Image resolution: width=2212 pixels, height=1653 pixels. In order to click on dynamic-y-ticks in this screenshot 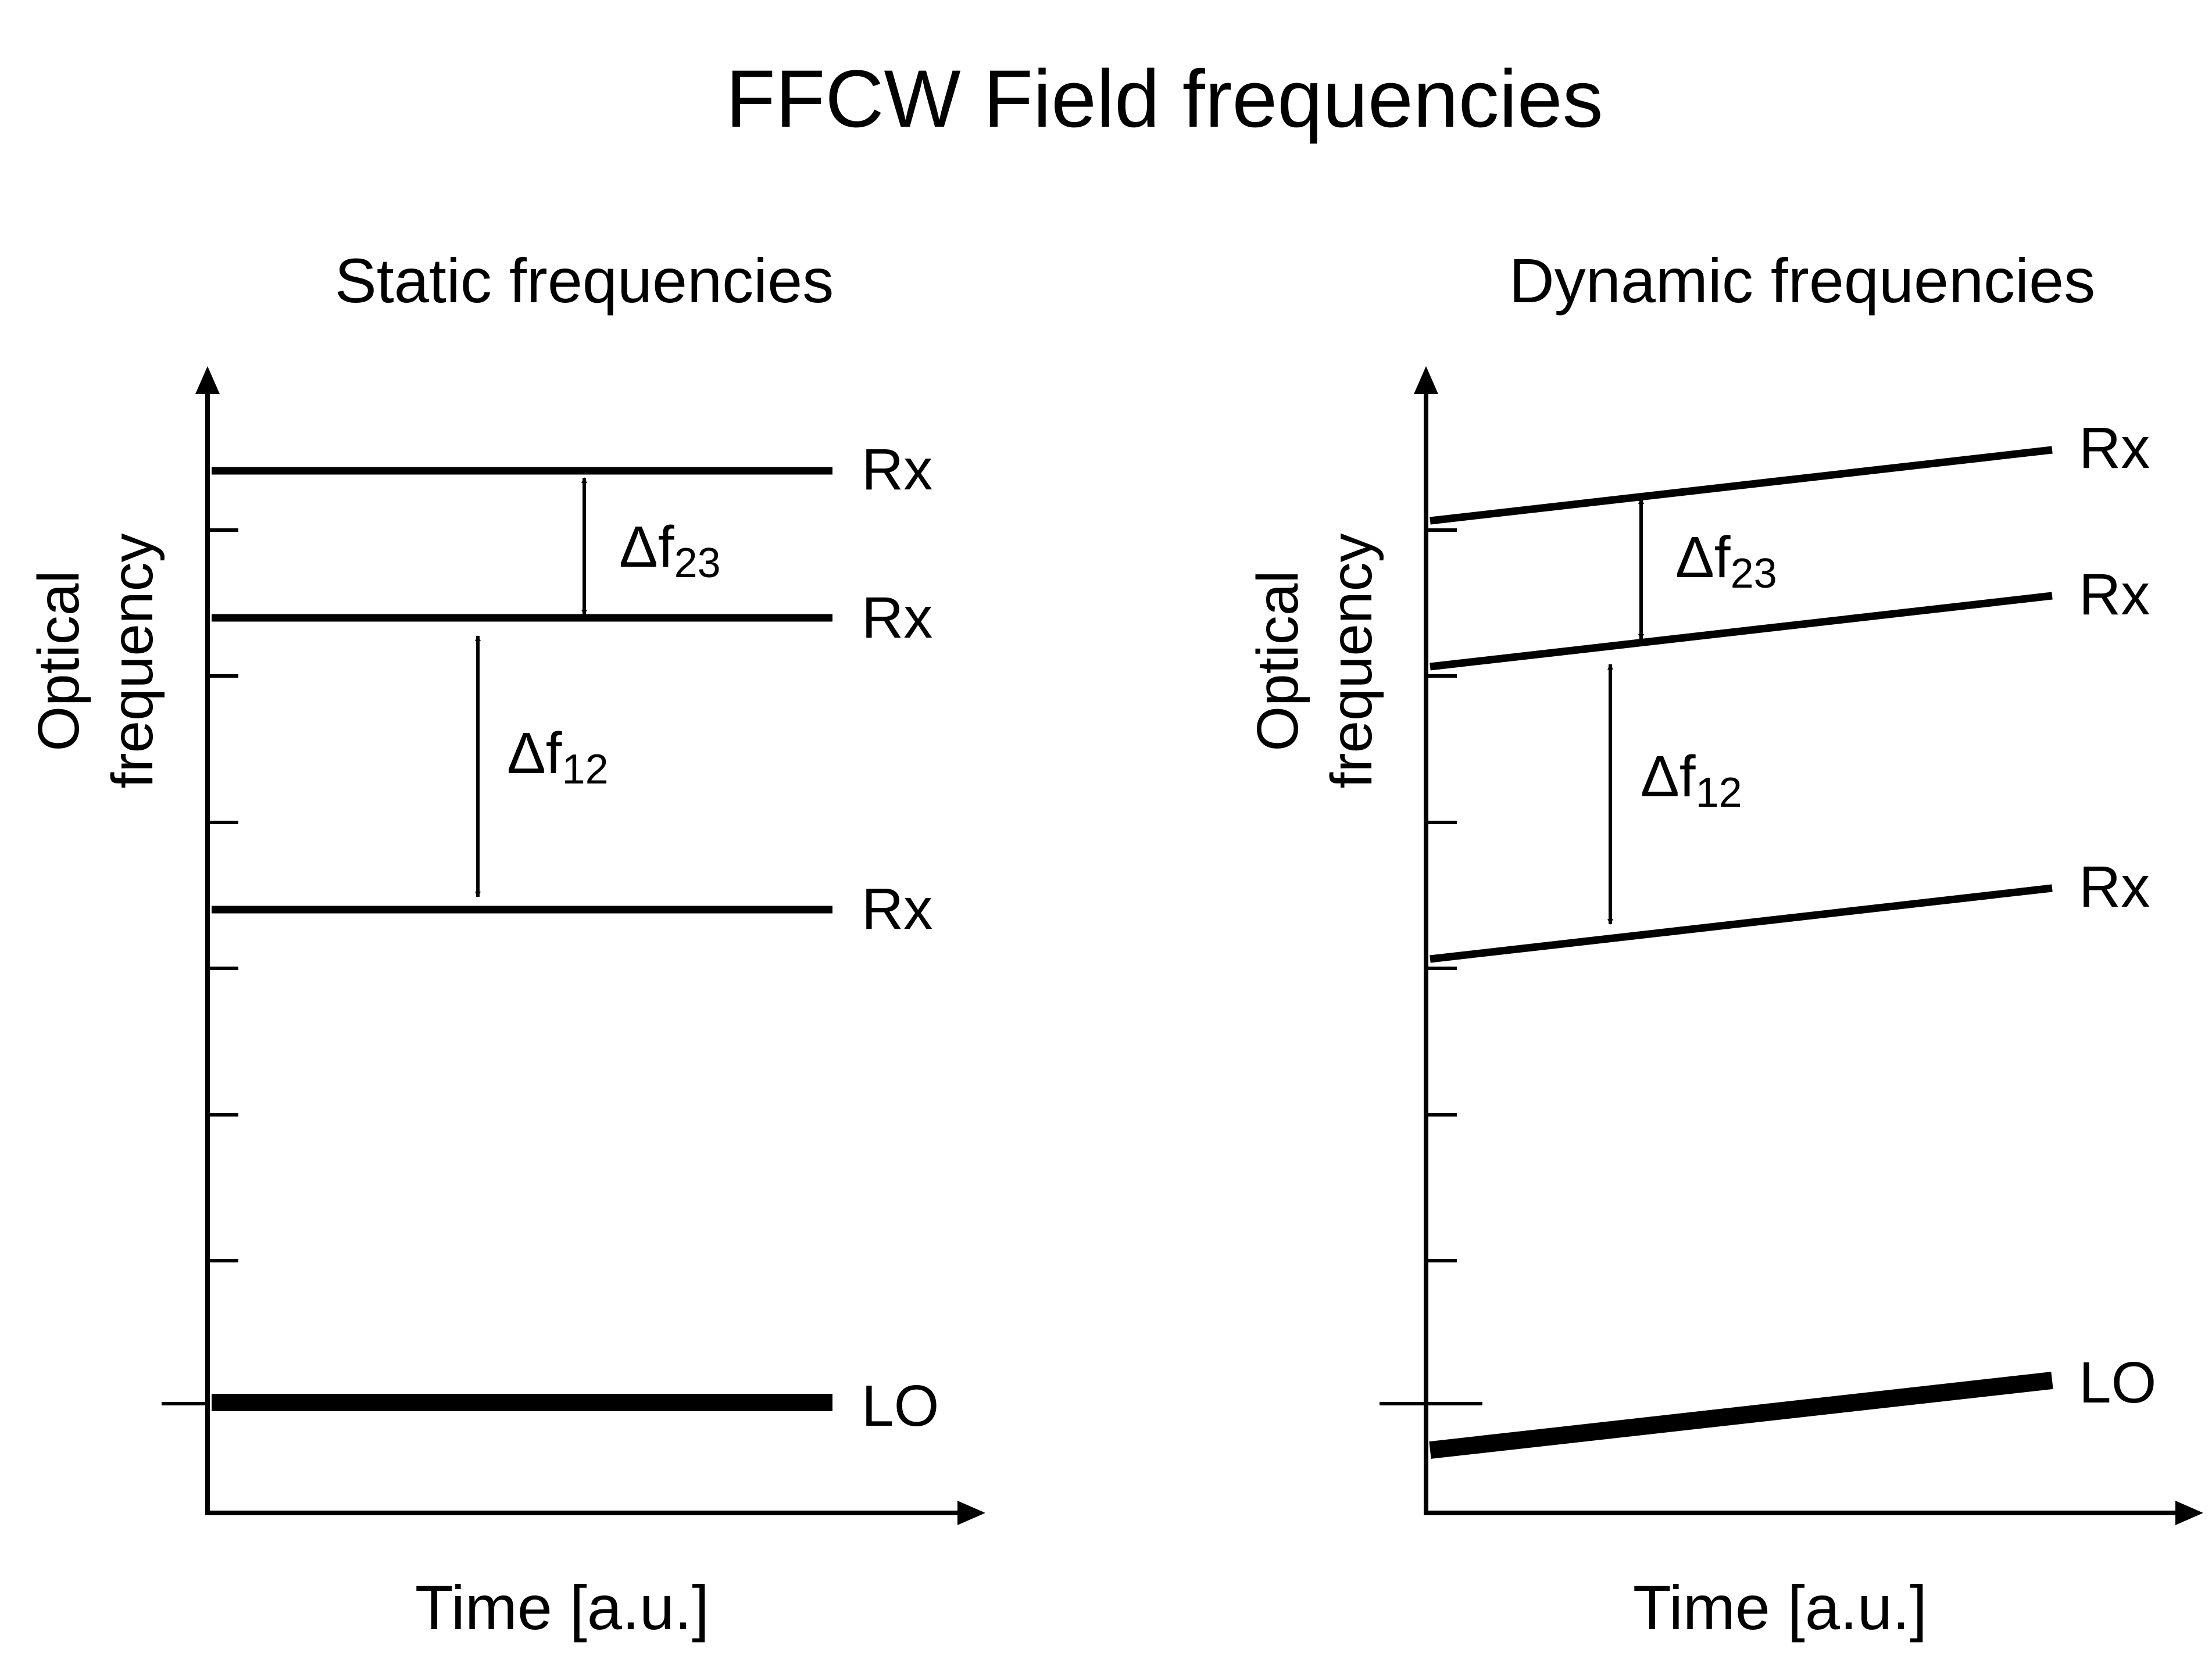, I will do `click(1431, 966)`.